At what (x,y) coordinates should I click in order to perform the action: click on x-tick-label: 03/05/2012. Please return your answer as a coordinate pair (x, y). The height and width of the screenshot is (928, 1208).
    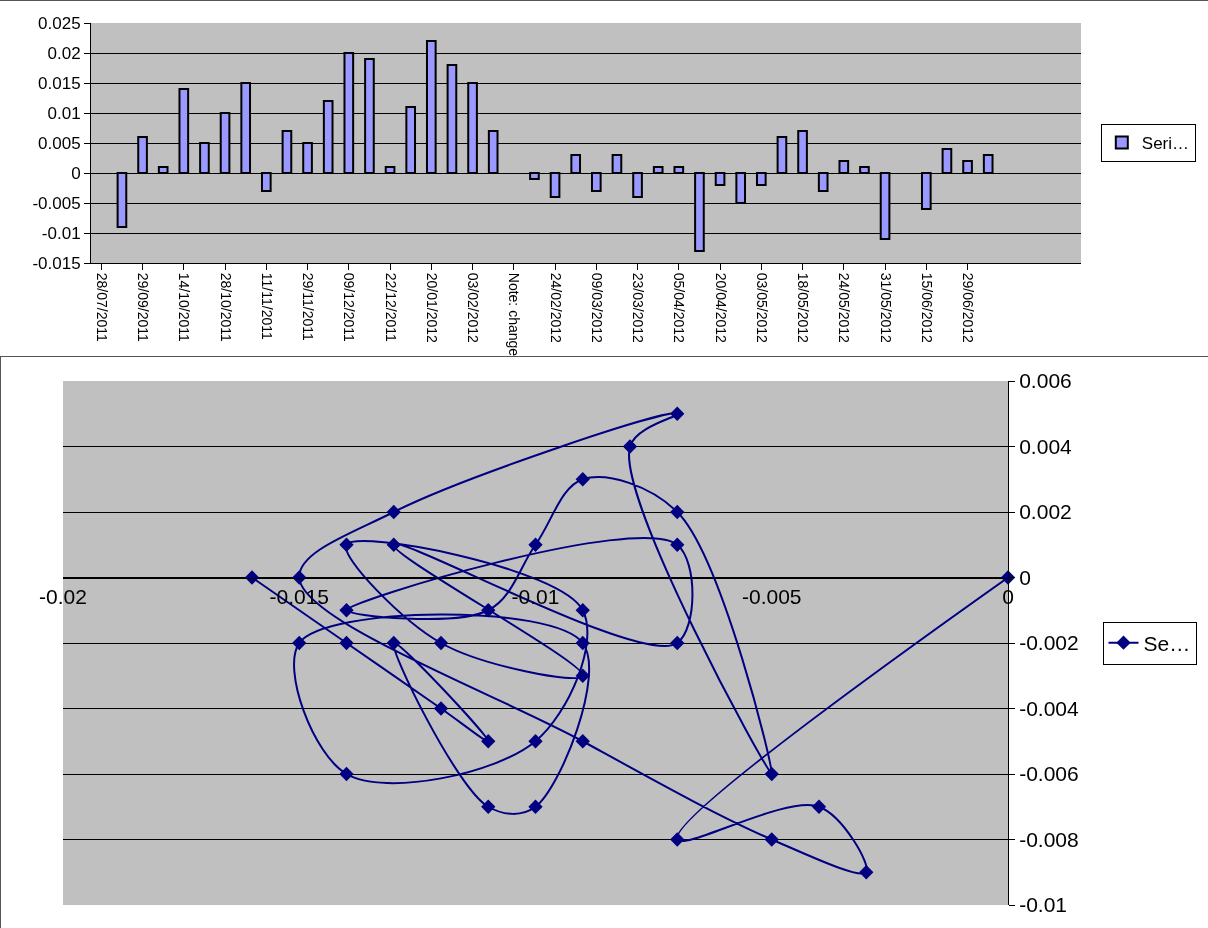
    Looking at the image, I should click on (761, 308).